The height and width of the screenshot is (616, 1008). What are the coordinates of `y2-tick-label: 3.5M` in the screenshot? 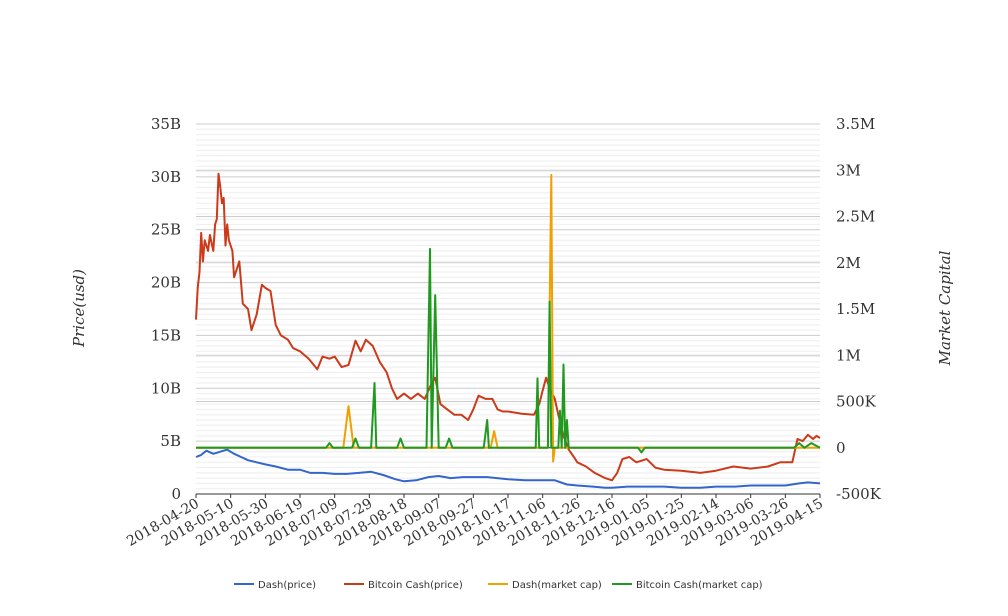 It's located at (855, 124).